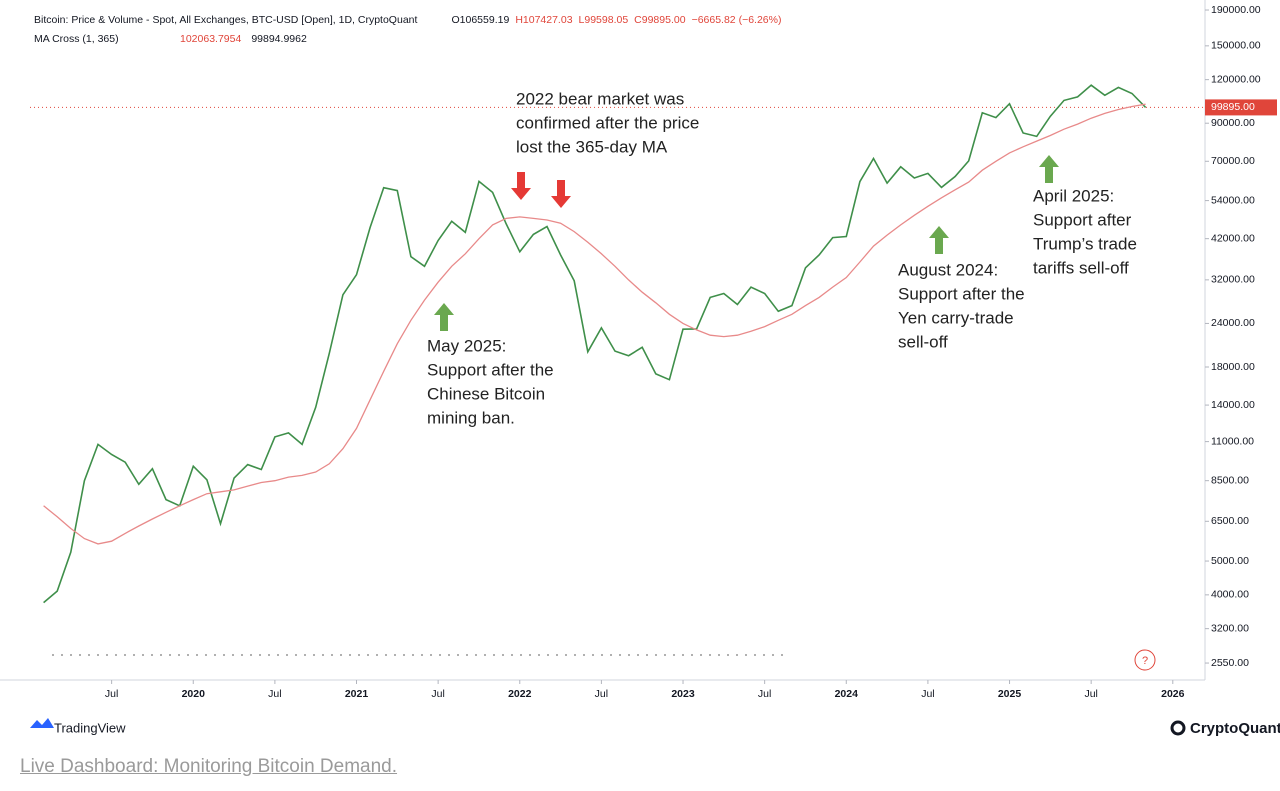 This screenshot has height=791, width=1280. Describe the element at coordinates (210, 39) in the screenshot. I see `ma-value: 102063.7954` at that location.